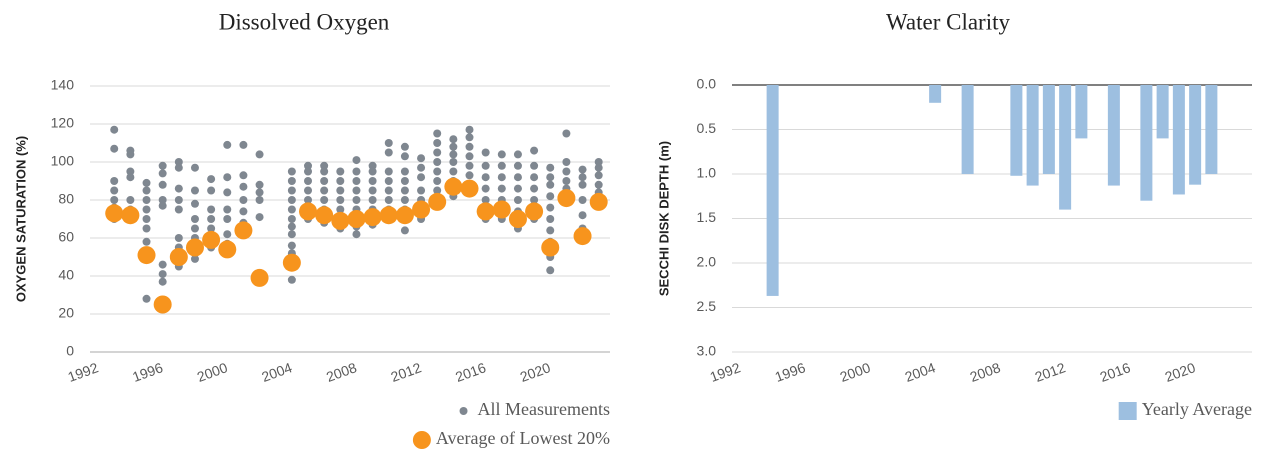  I want to click on y-tick-label: 0.0, so click(707, 84).